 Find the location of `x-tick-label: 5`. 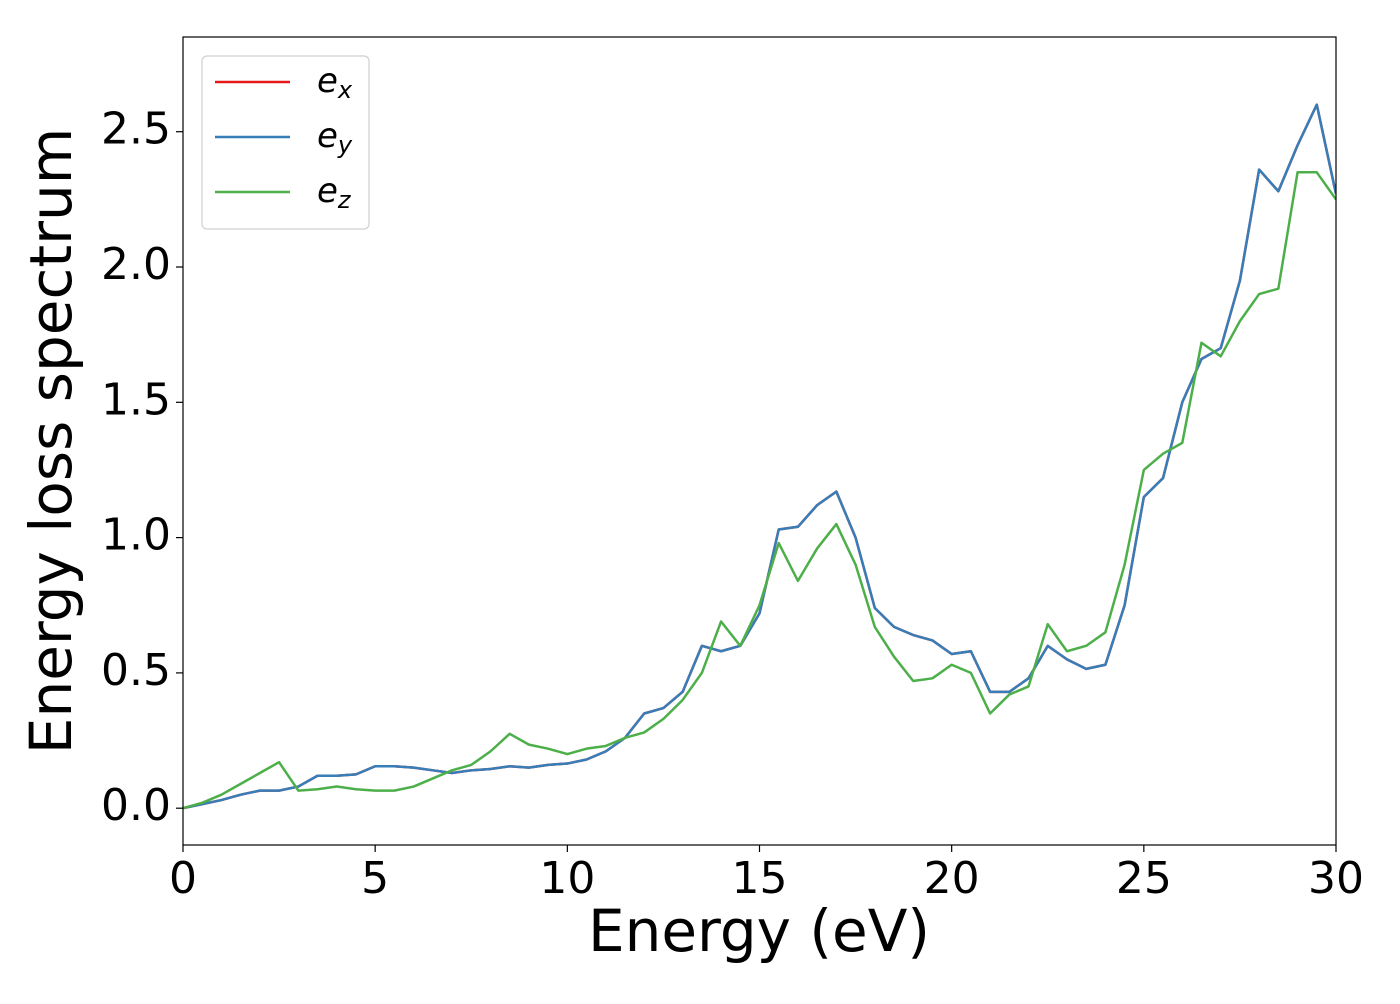

x-tick-label: 5 is located at coordinates (375, 878).